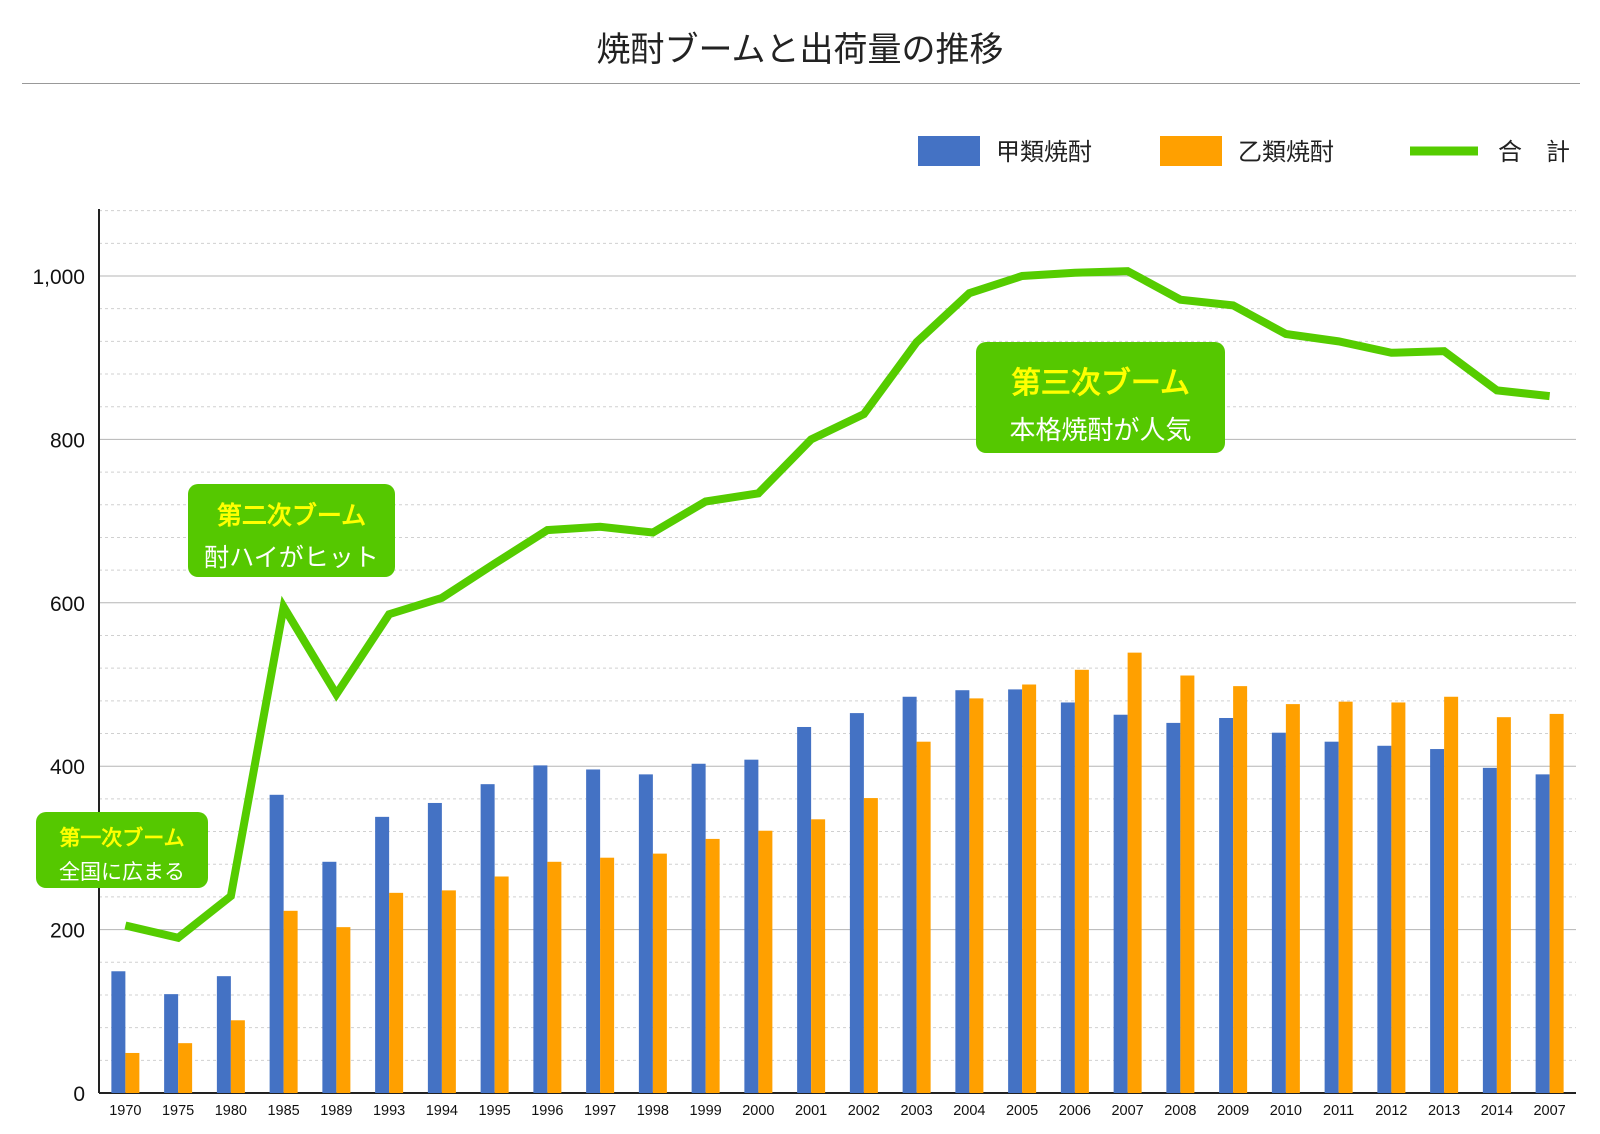 This screenshot has height=1134, width=1600. Describe the element at coordinates (864, 1111) in the screenshot. I see `x-tick-label: 2002` at that location.